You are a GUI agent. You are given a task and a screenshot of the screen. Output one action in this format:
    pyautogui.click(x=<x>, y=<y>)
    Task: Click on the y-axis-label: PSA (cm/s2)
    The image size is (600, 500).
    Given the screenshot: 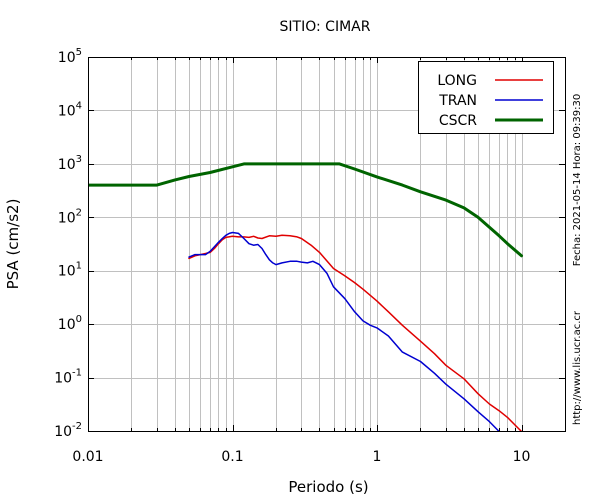 What is the action you would take?
    pyautogui.click(x=13, y=244)
    